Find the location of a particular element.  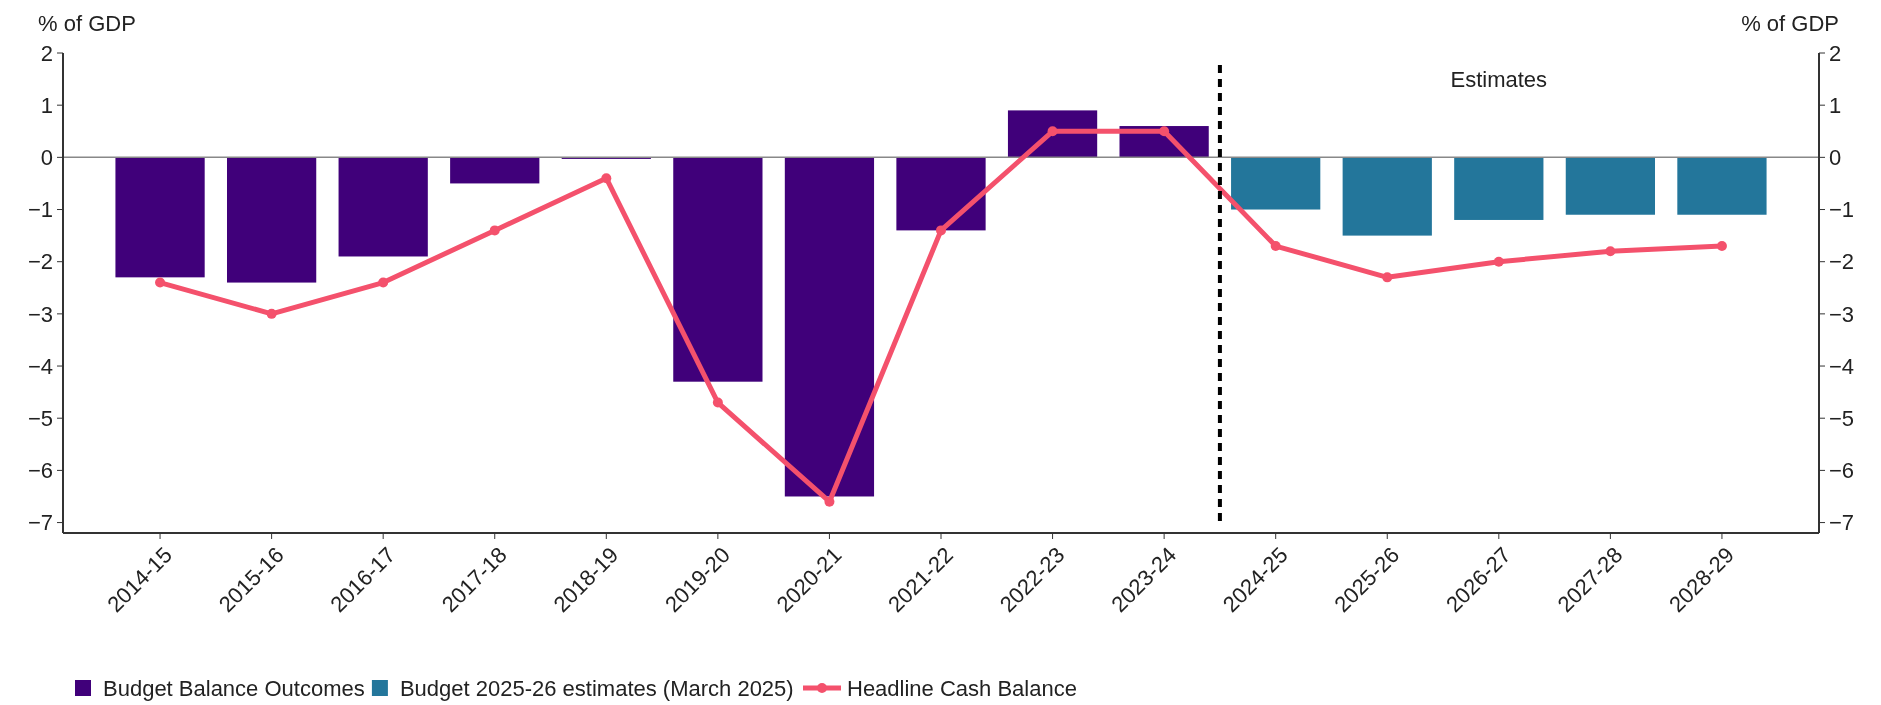

y-tick-label: −5 is located at coordinates (40, 418).